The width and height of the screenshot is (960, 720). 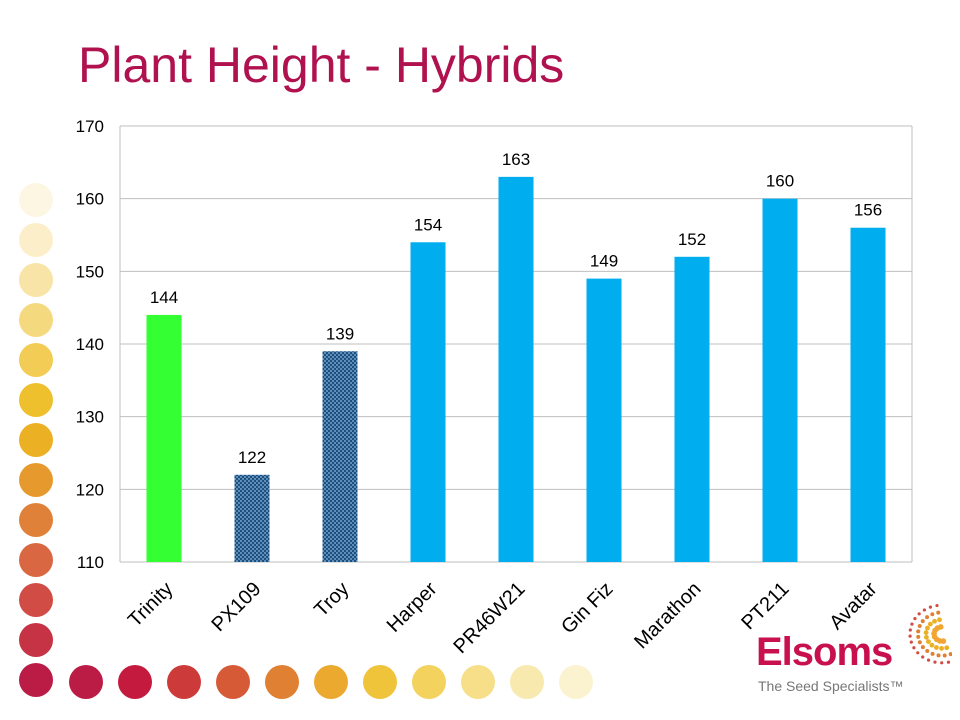 I want to click on elsoms-logo: Elsoms The Seed Specialists™, so click(x=852, y=650).